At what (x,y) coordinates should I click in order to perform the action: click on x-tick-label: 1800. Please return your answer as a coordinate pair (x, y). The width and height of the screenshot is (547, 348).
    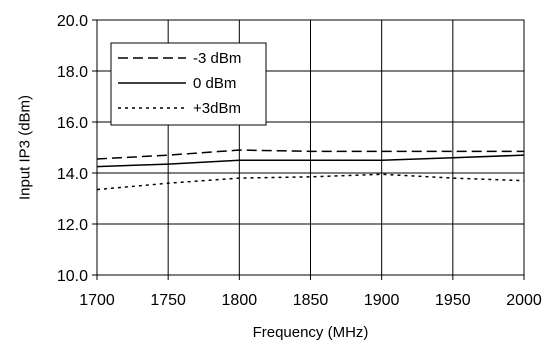
    Looking at the image, I should click on (240, 300).